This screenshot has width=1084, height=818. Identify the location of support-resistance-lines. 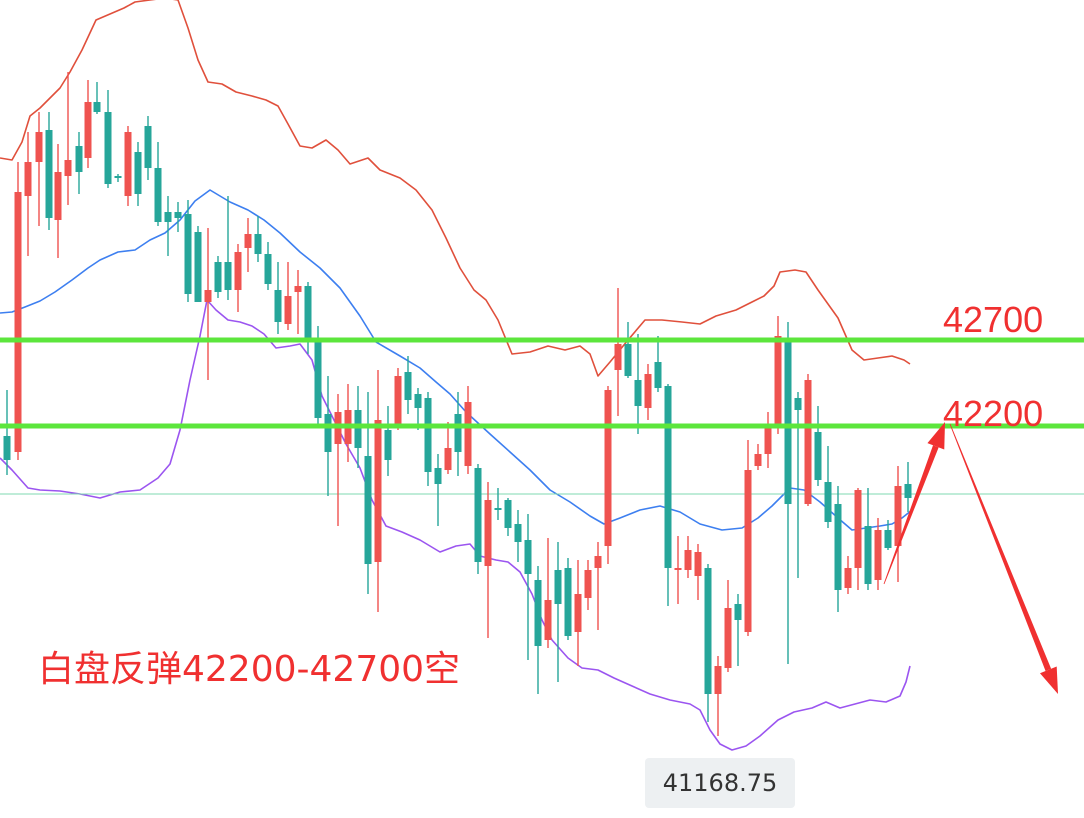
(542, 383).